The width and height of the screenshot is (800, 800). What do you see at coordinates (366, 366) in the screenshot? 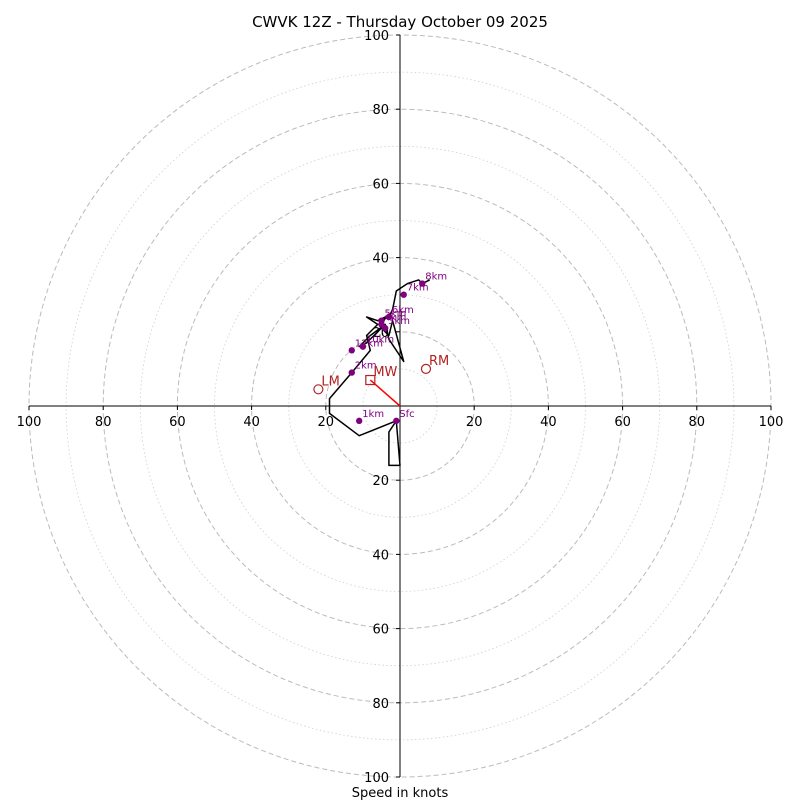
I see `height-marker-label: 2km` at bounding box center [366, 366].